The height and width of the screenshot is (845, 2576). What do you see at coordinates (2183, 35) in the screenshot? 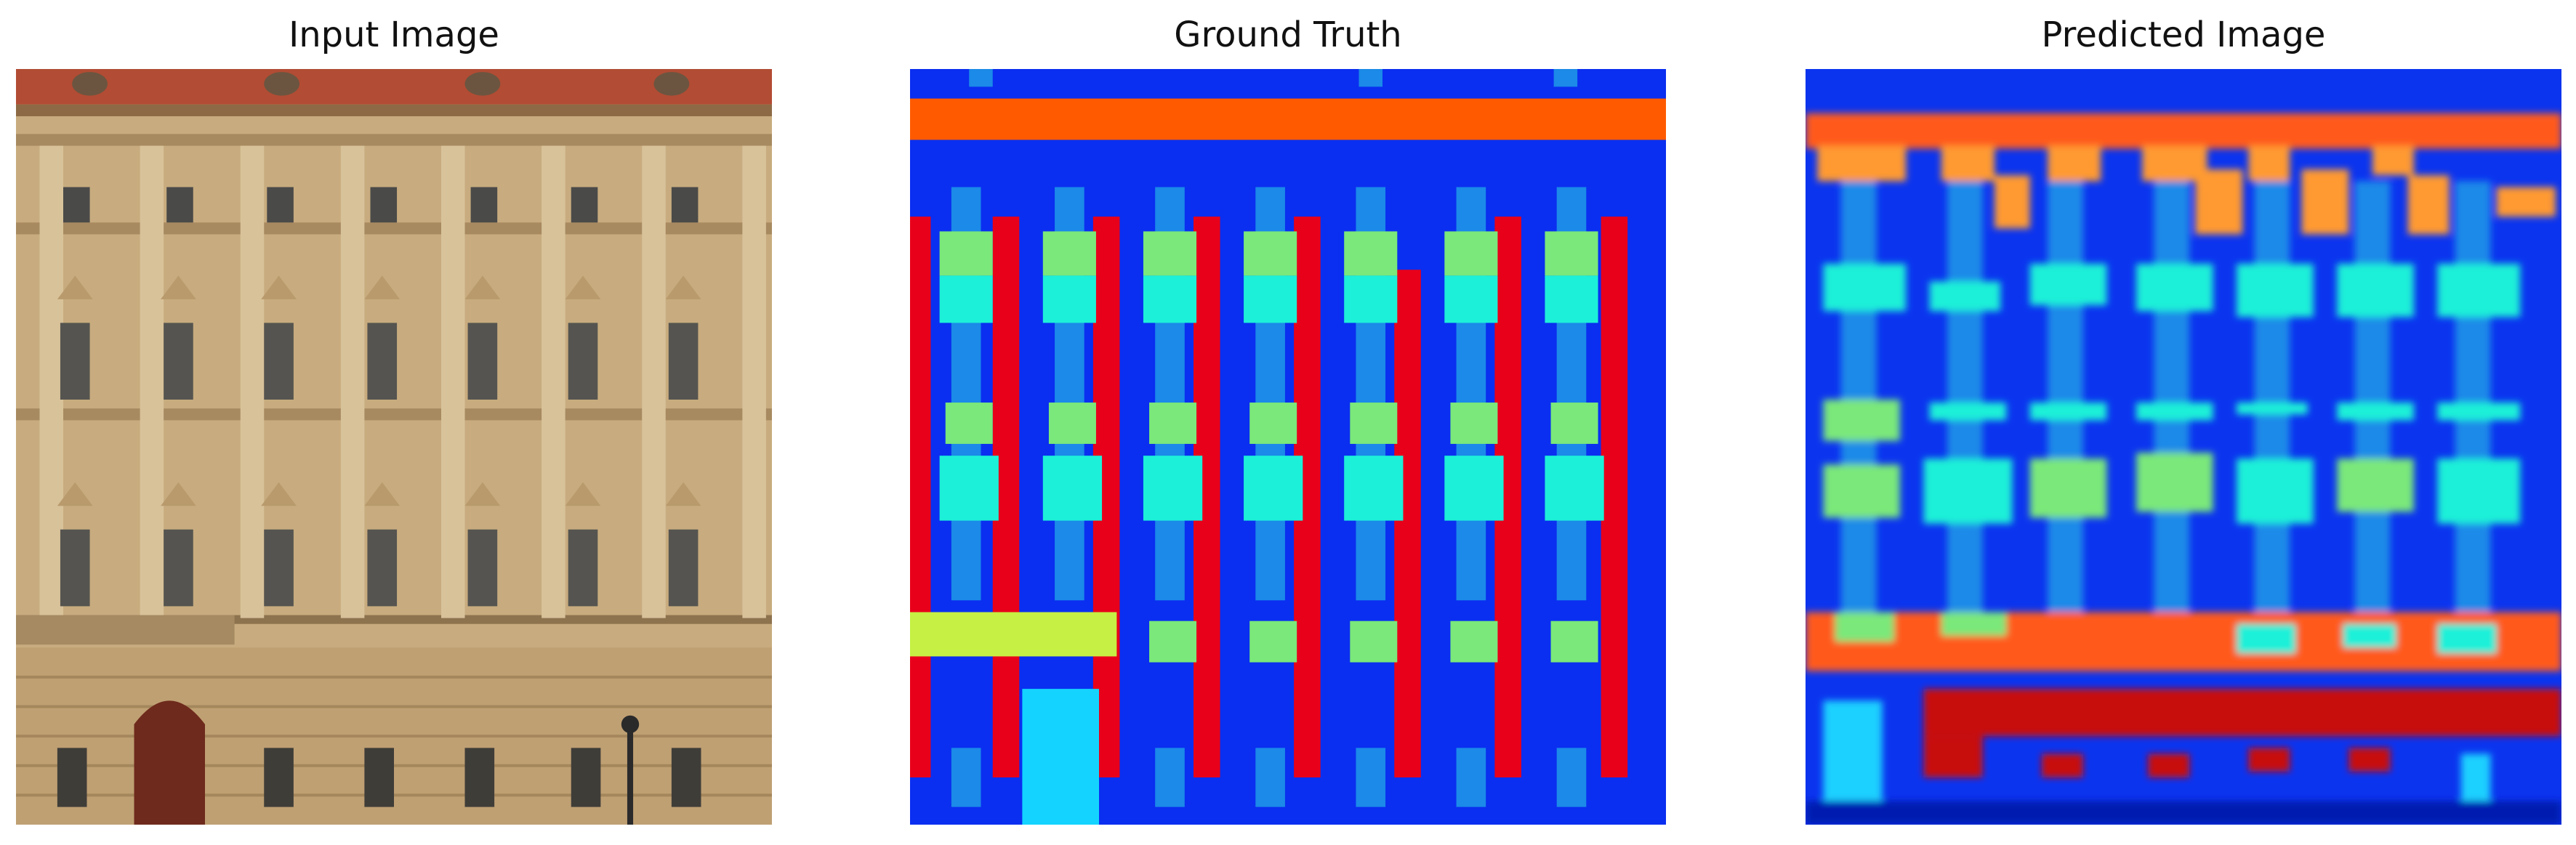
I see `predicted-image-title: Predicted Image` at bounding box center [2183, 35].